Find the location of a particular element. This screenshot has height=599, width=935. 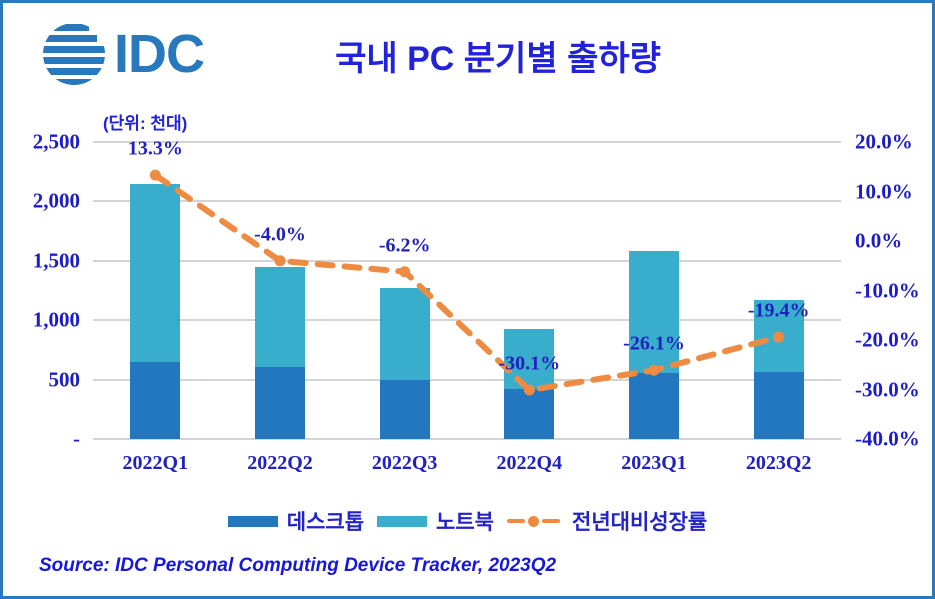

legend-label-growth: 전년대비성장률 is located at coordinates (640, 522).